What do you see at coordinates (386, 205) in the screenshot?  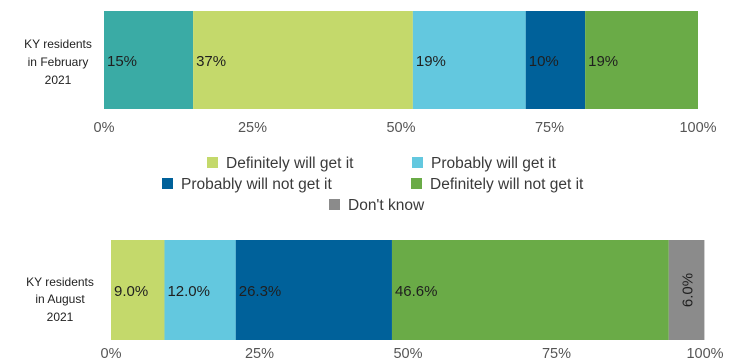 I see `legend-label: Don't know` at bounding box center [386, 205].